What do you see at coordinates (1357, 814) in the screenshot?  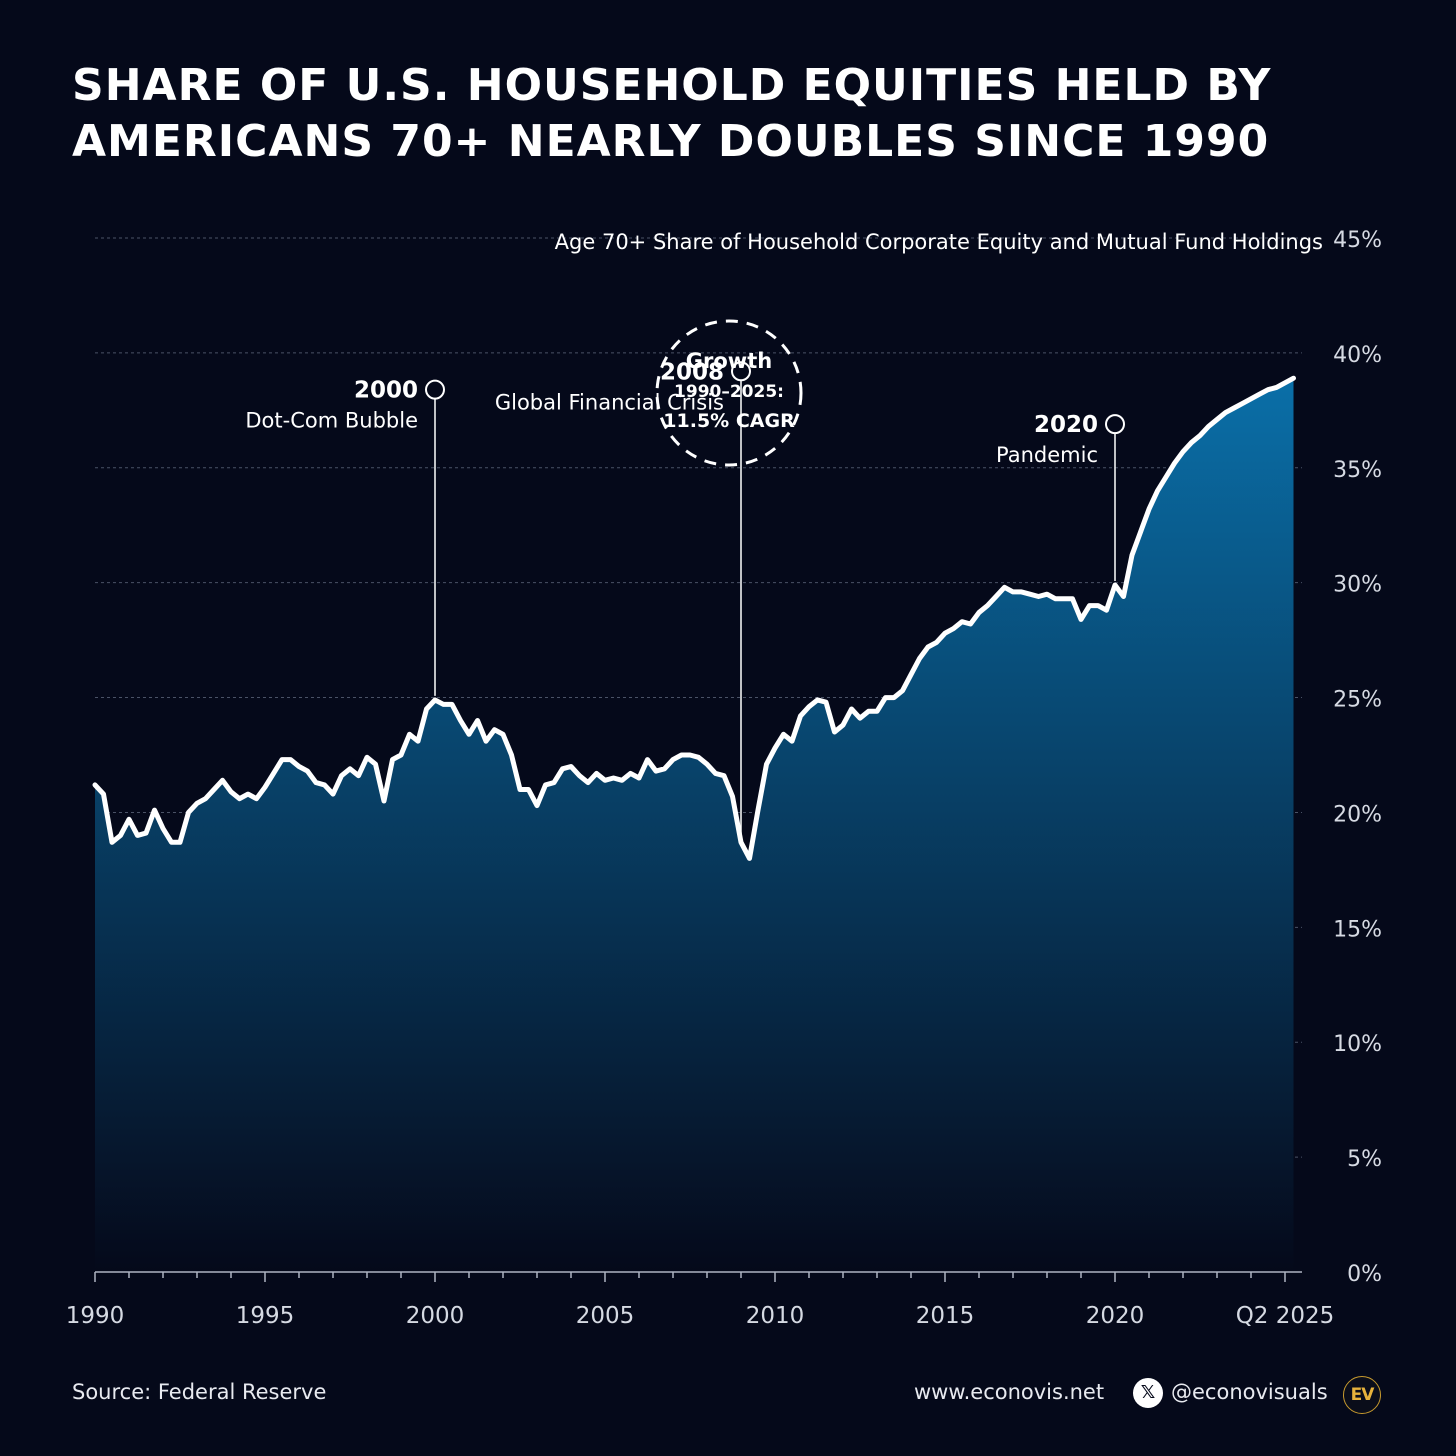 I see `y-tick-label: 20%` at bounding box center [1357, 814].